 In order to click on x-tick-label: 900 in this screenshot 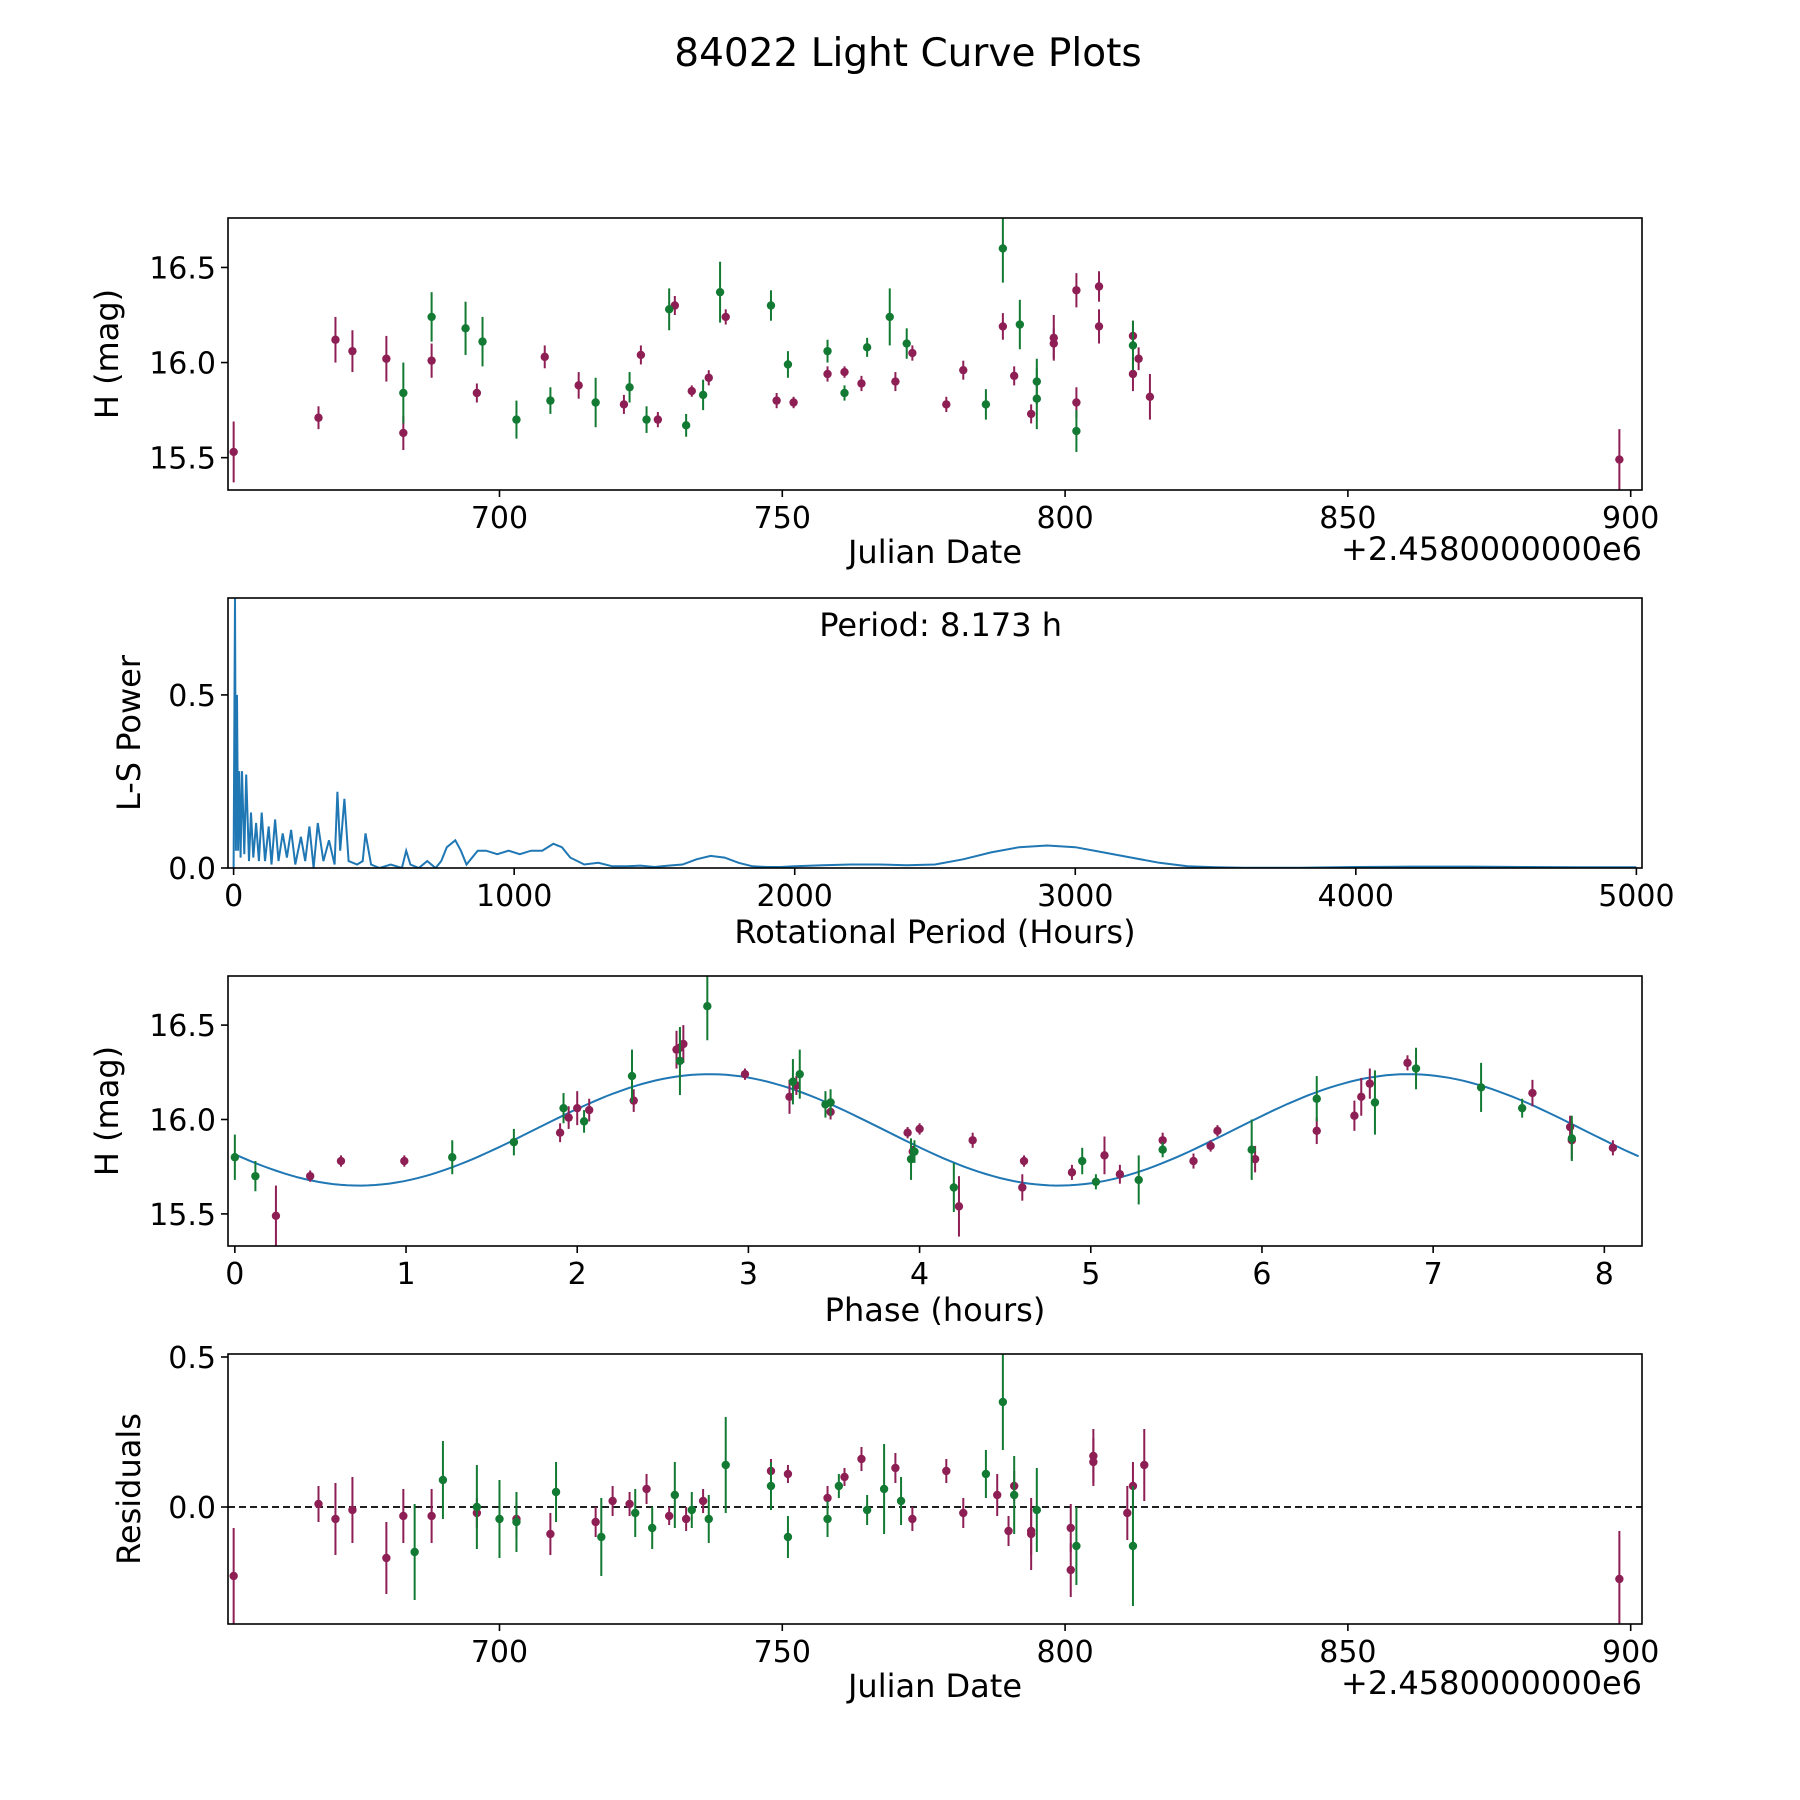, I will do `click(1630, 1652)`.